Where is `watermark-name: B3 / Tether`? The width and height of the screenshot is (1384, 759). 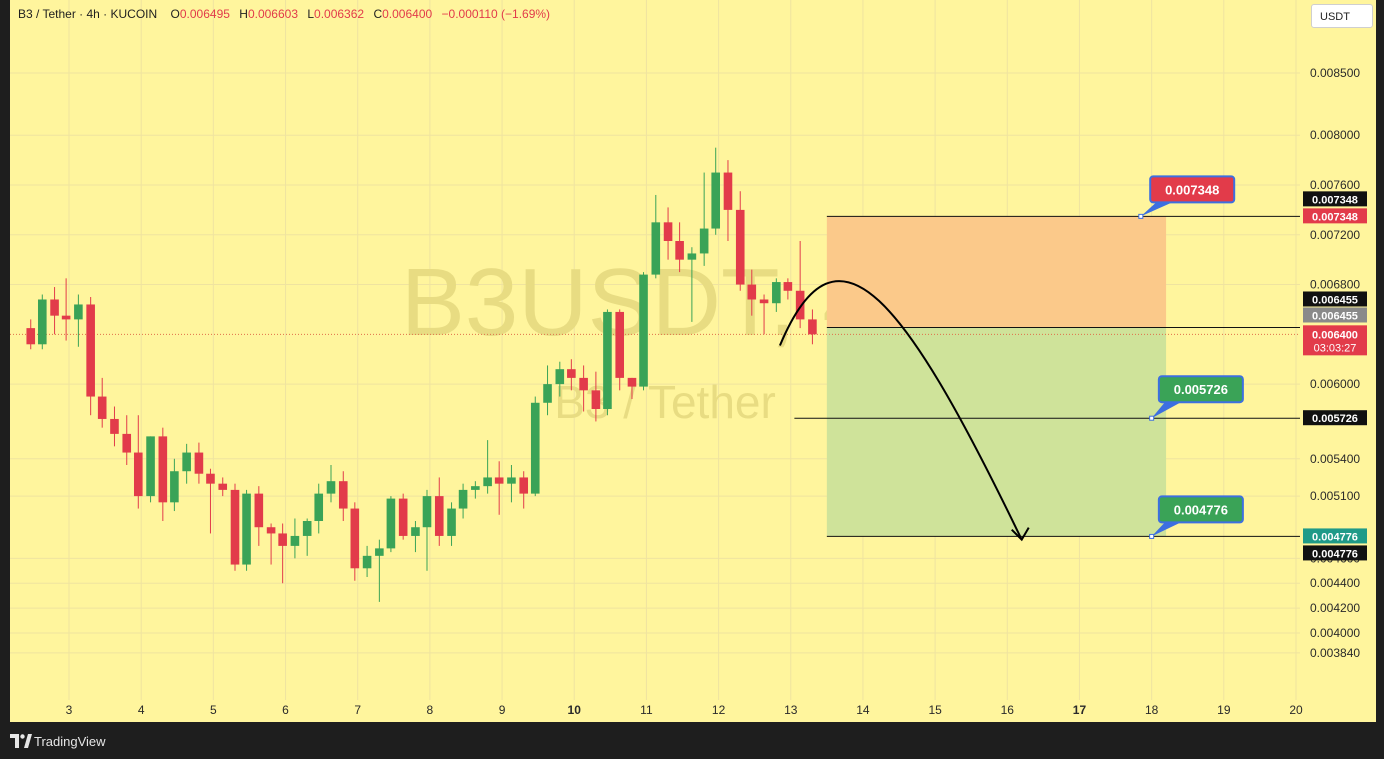 watermark-name: B3 / Tether is located at coordinates (665, 402).